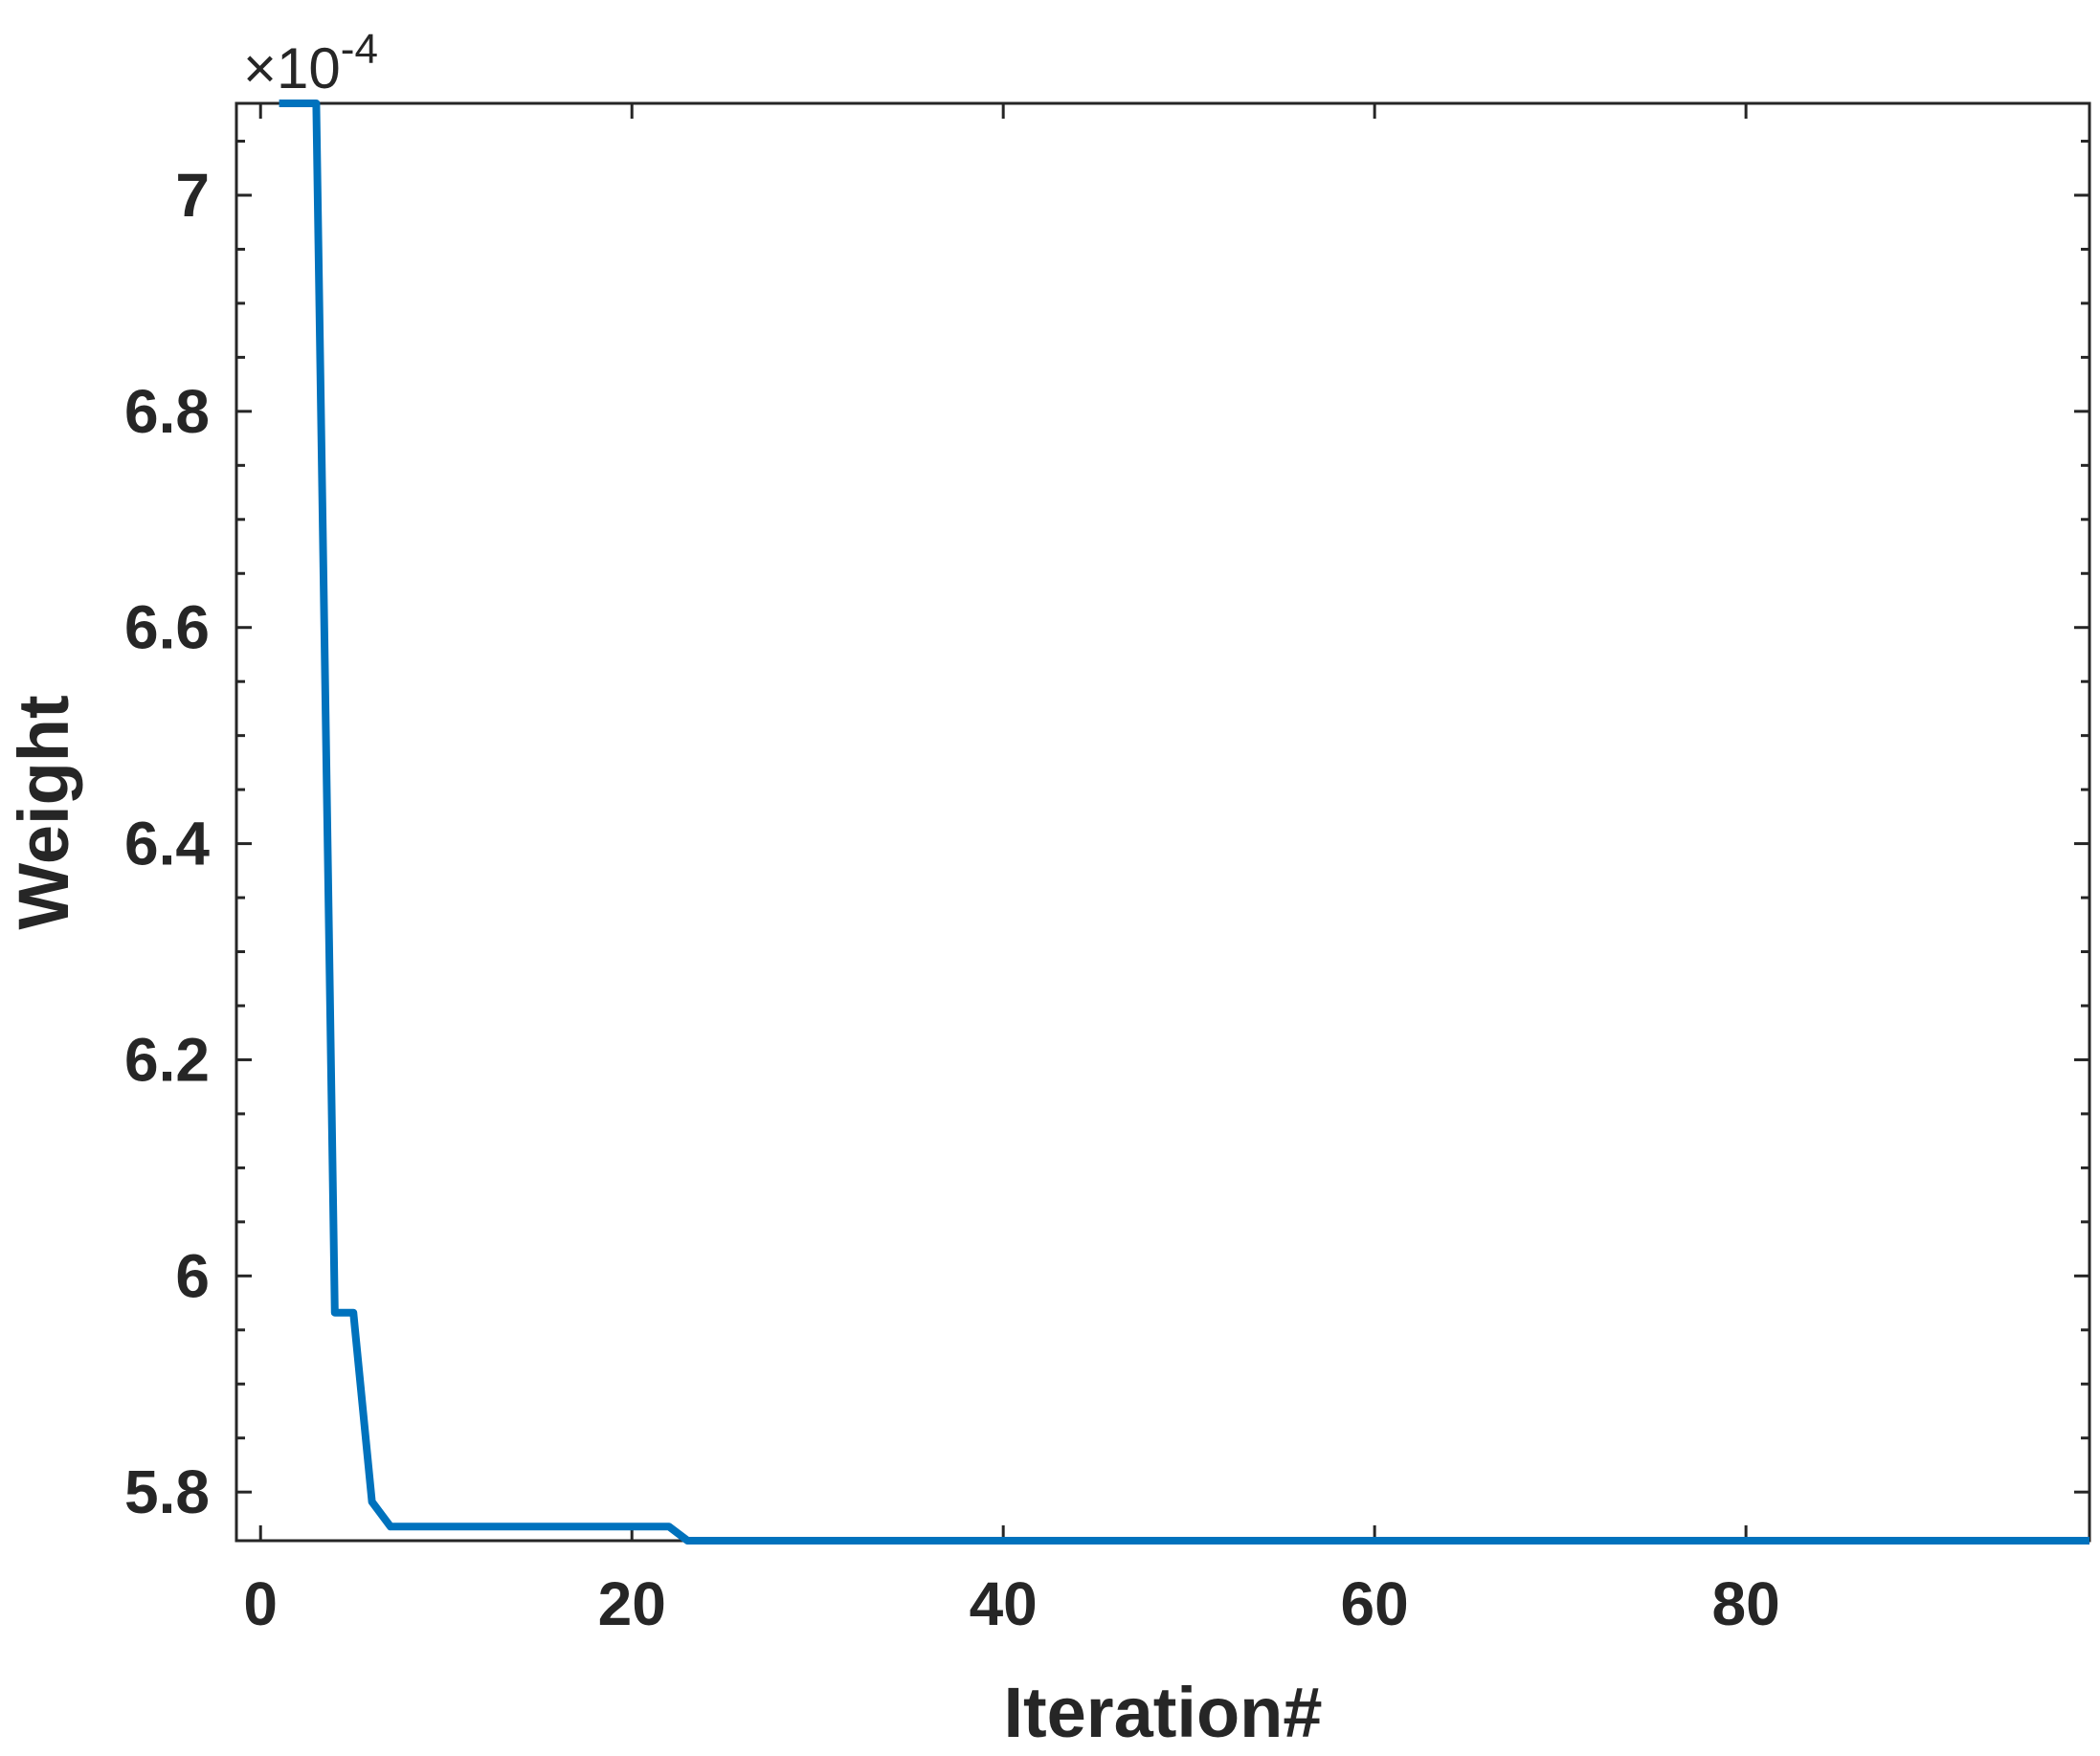  Describe the element at coordinates (1004, 1603) in the screenshot. I see `x-tick-label: 40` at that location.